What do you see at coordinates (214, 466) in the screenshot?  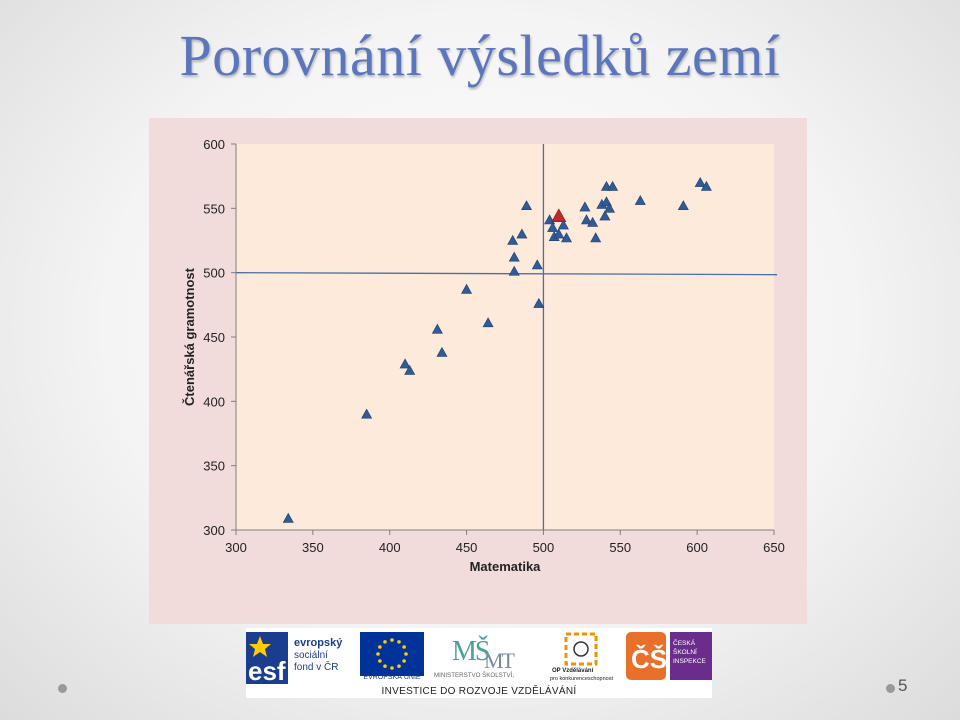 I see `y-tick-label: 350` at bounding box center [214, 466].